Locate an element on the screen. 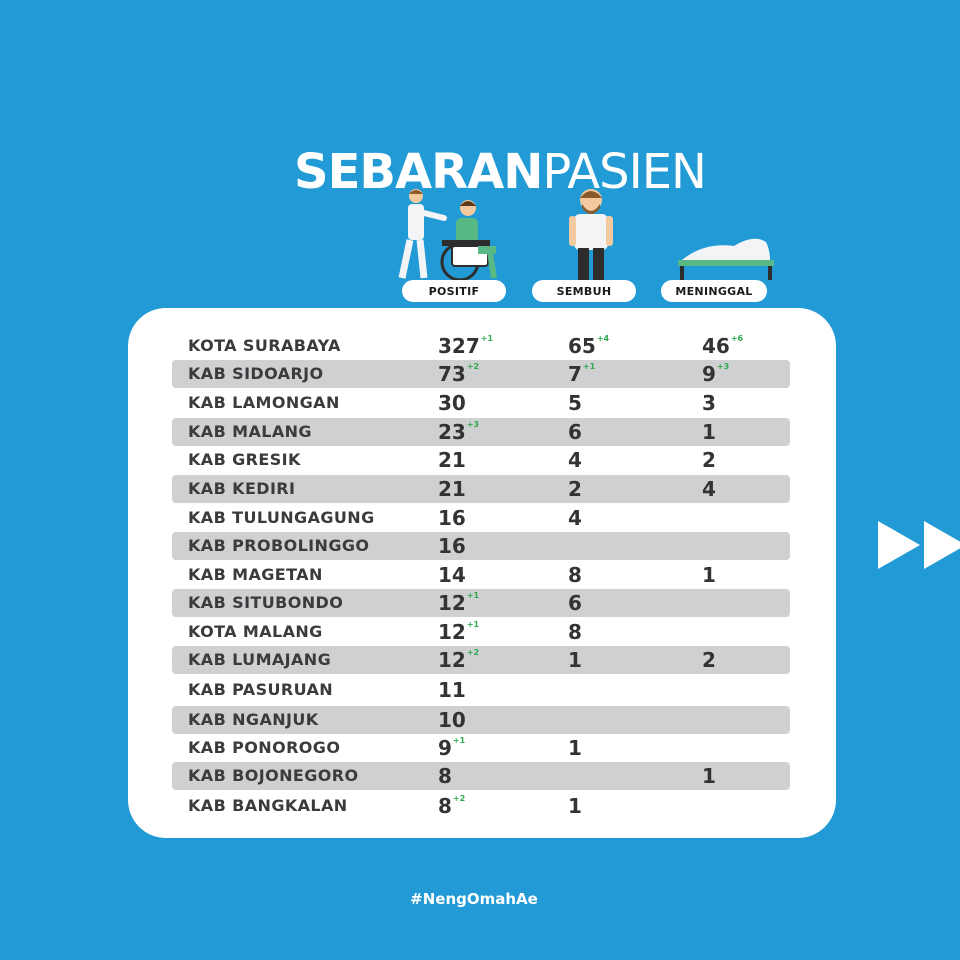 This screenshot has height=960, width=960. positif-value: 9+1 is located at coordinates (451, 748).